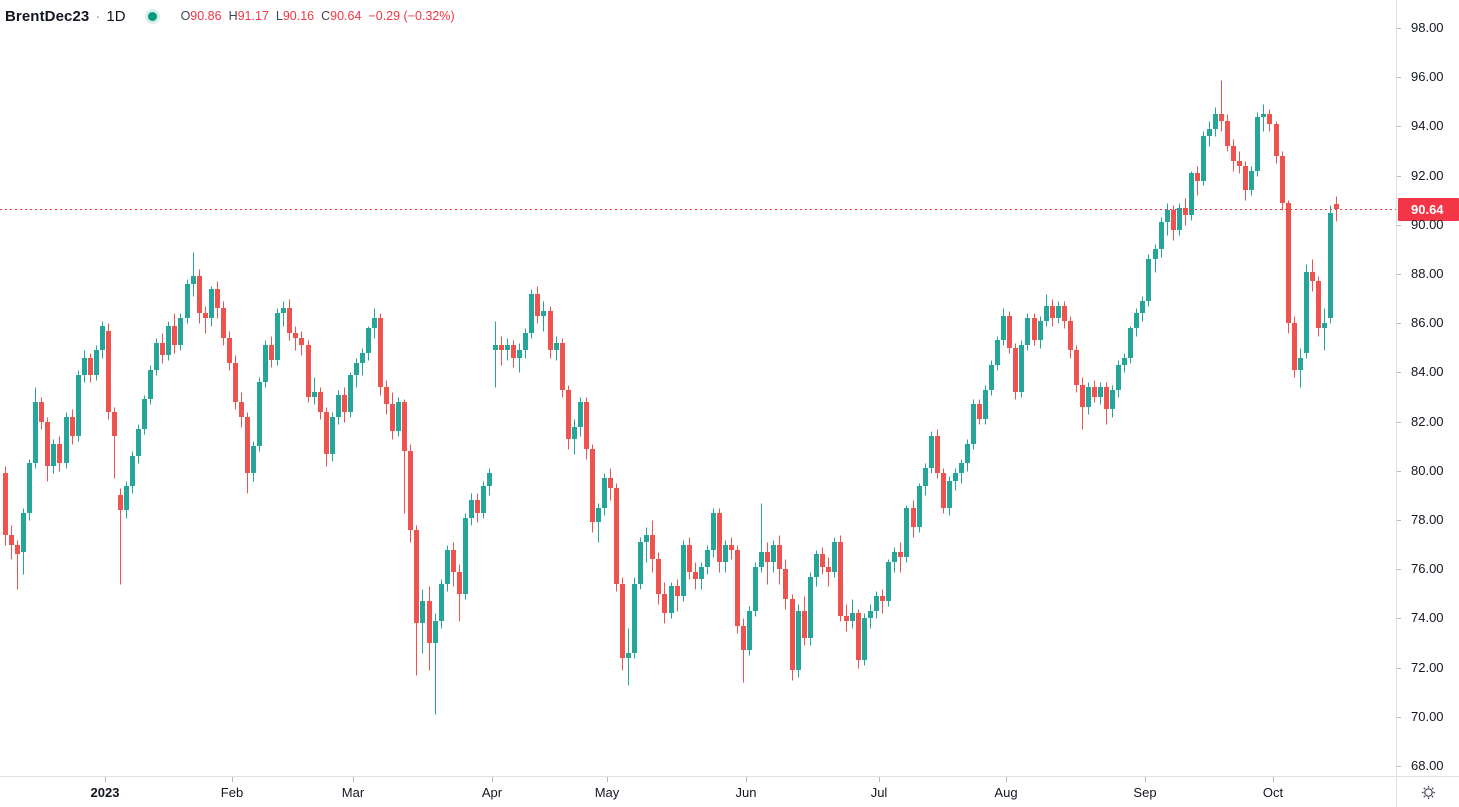 The height and width of the screenshot is (807, 1459). What do you see at coordinates (346, 16) in the screenshot?
I see `close-value: 90.64` at bounding box center [346, 16].